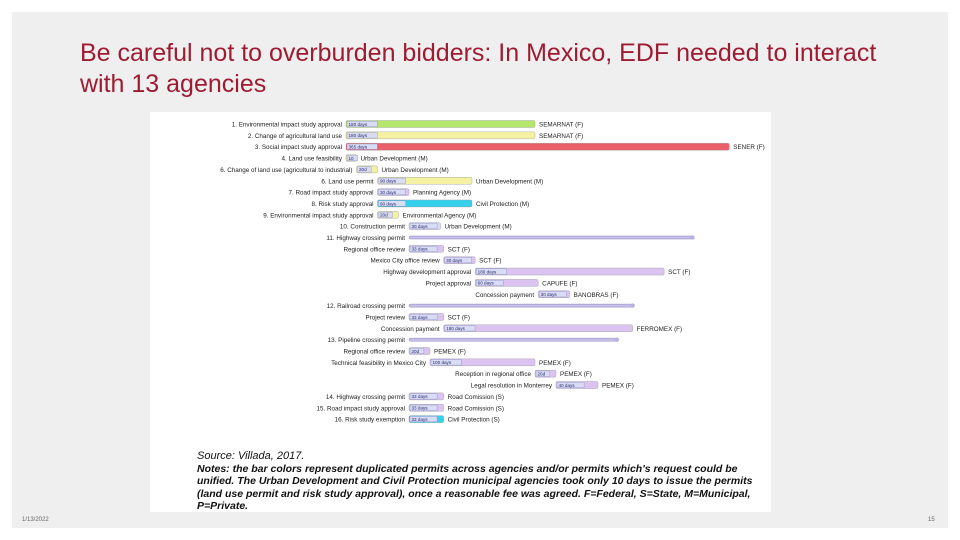  I want to click on task-label: Reception in regional office, so click(493, 374).